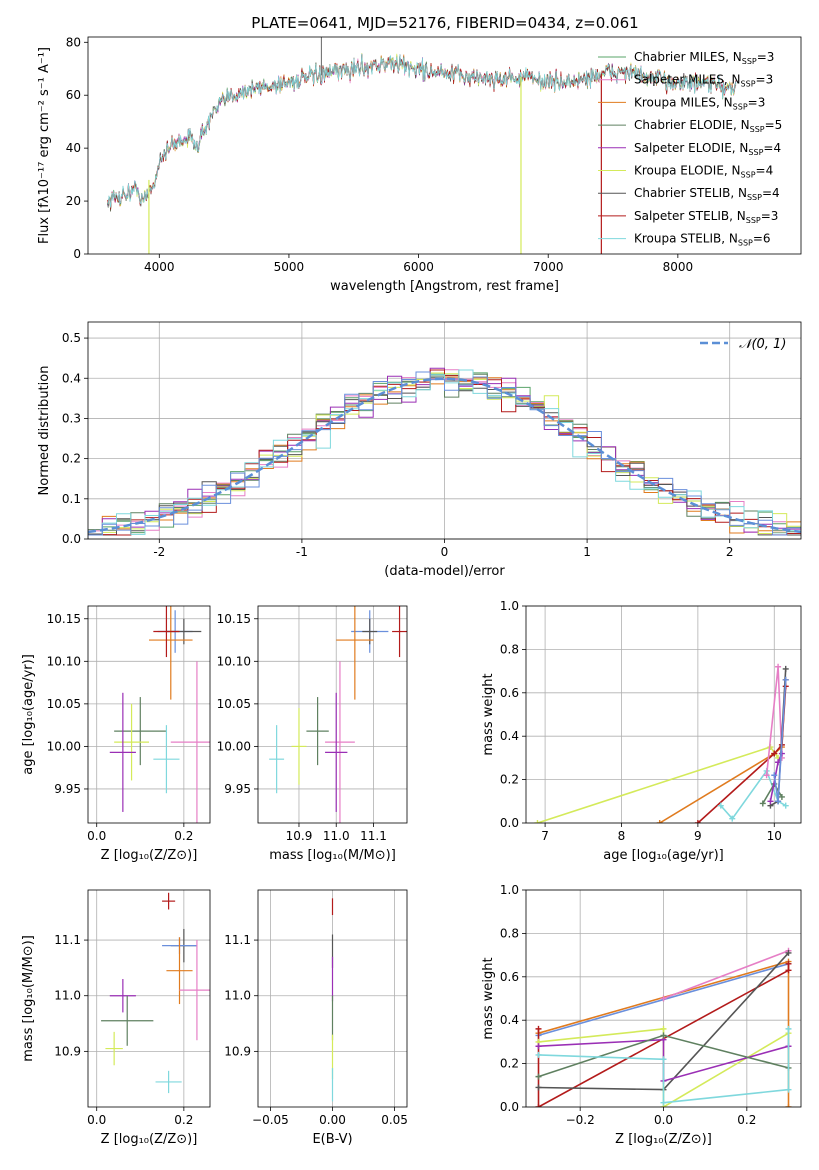 Image resolution: width=819 pixels, height=1170 pixels. What do you see at coordinates (332, 1139) in the screenshot?
I see `x-axis-label: E(B-V)` at bounding box center [332, 1139].